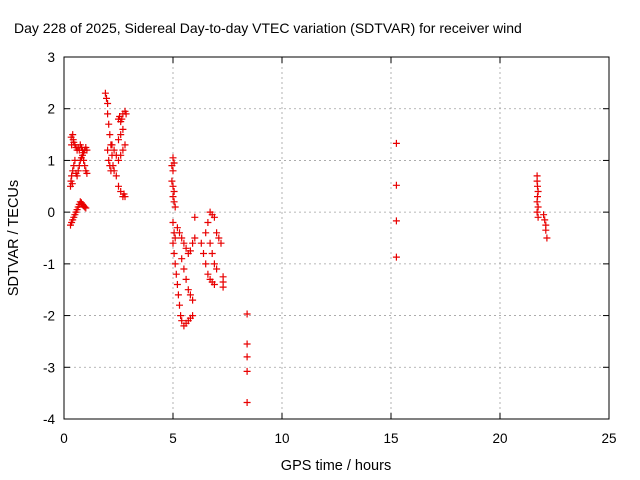 The image size is (640, 480). Describe the element at coordinates (14, 238) in the screenshot. I see `y-axis-label: SDTVAR / TECUs` at that location.